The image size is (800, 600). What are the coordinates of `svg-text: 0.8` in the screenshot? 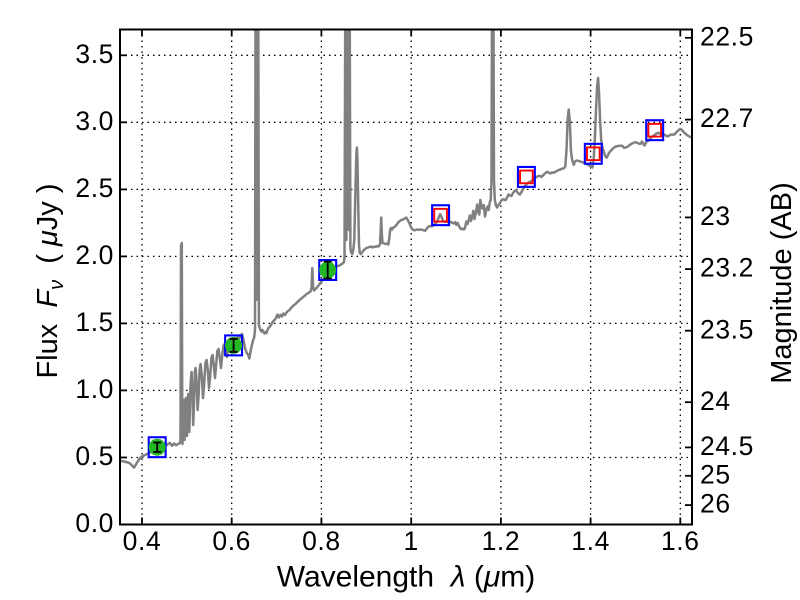 It's located at (321, 541).